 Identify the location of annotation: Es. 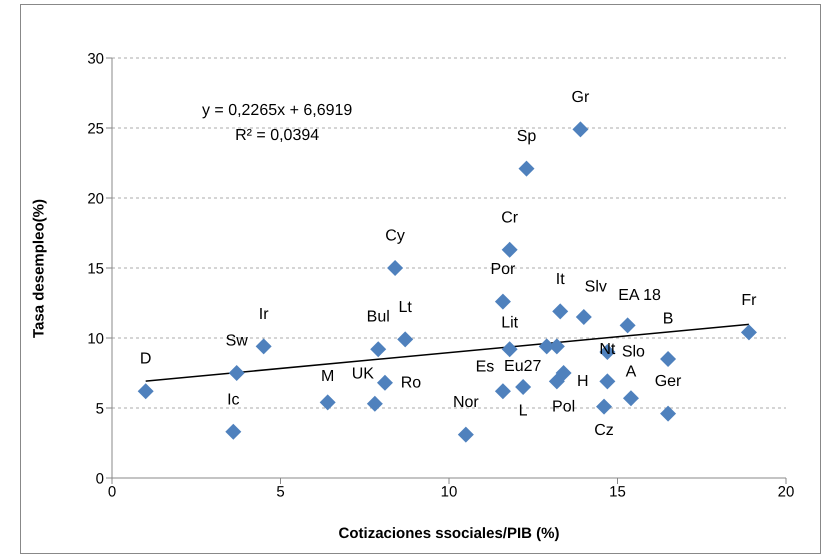
(485, 367).